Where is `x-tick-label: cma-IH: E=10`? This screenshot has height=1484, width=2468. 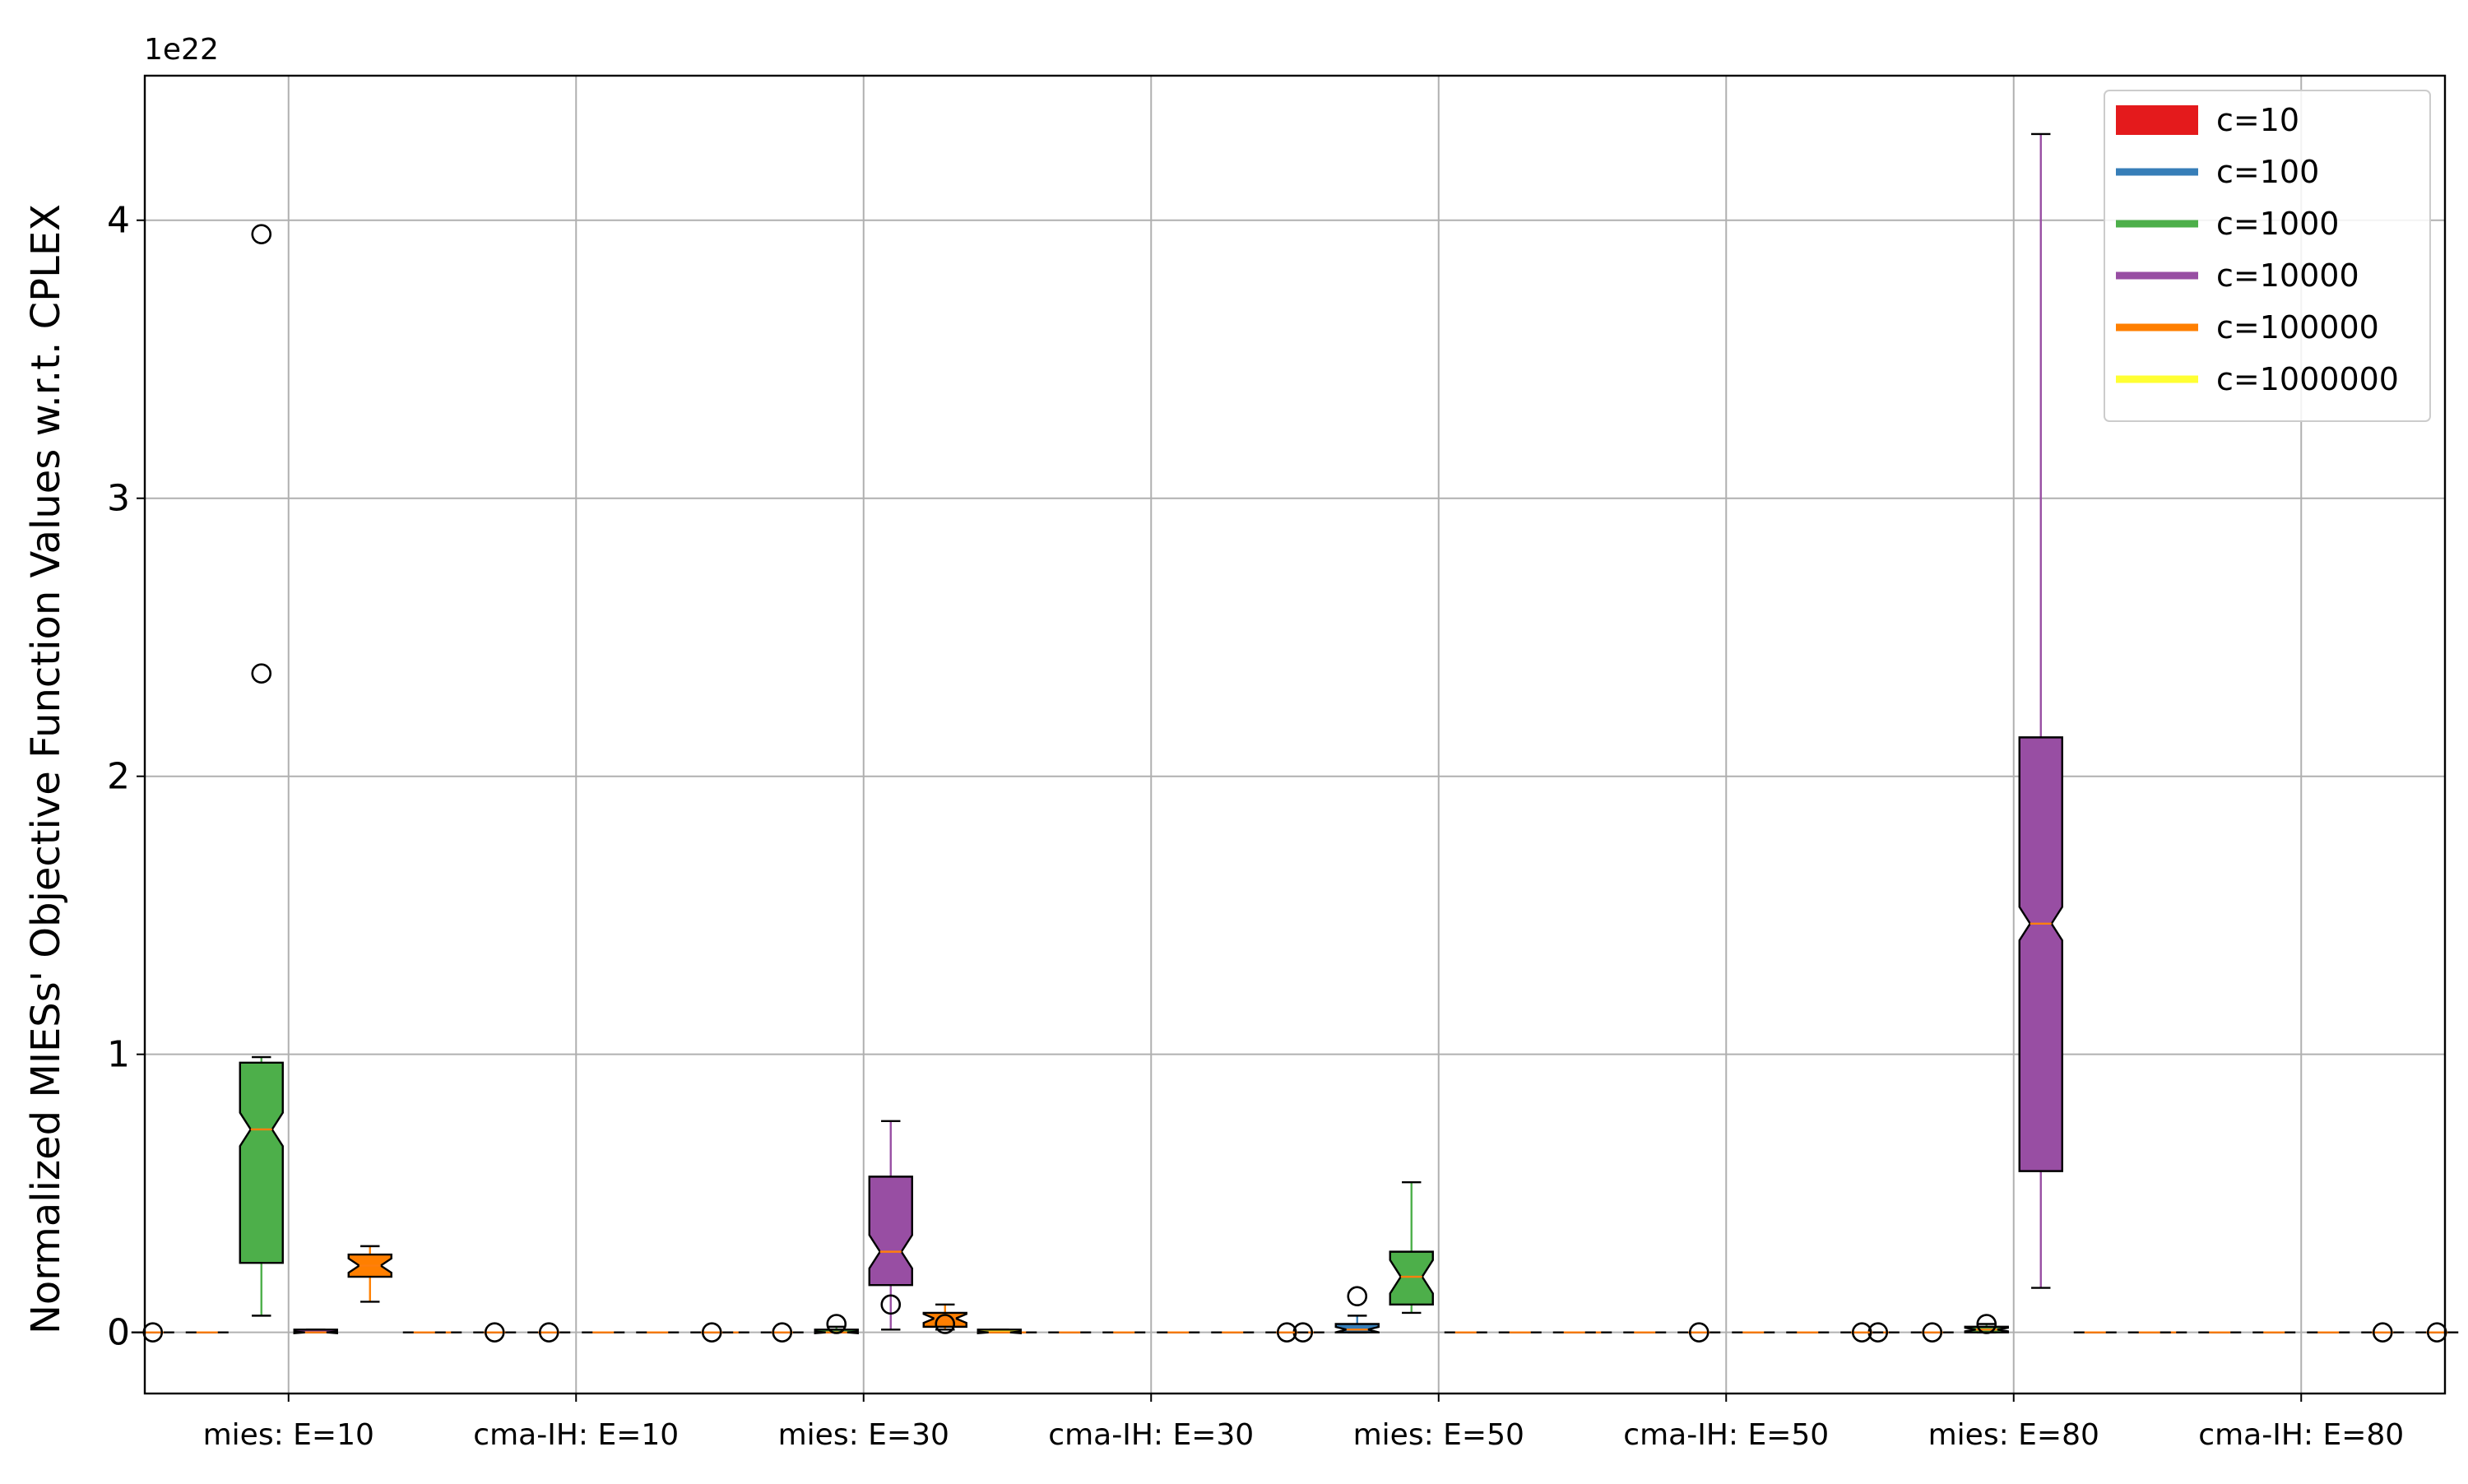
x-tick-label: cma-IH: E=10 is located at coordinates (576, 1435).